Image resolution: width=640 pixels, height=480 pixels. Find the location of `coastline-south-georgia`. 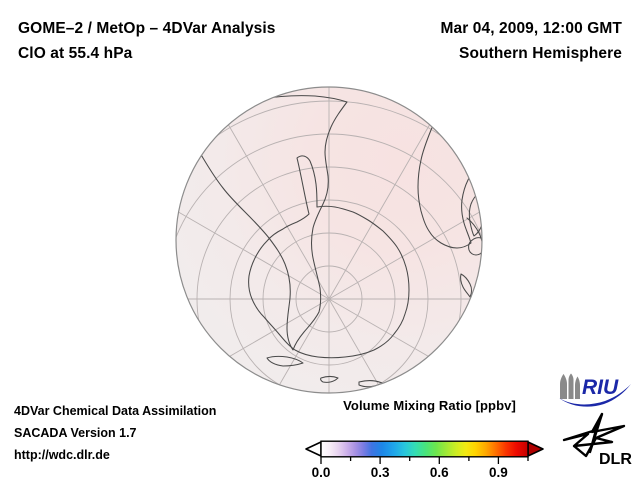

coastline-south-georgia is located at coordinates (285, 361).